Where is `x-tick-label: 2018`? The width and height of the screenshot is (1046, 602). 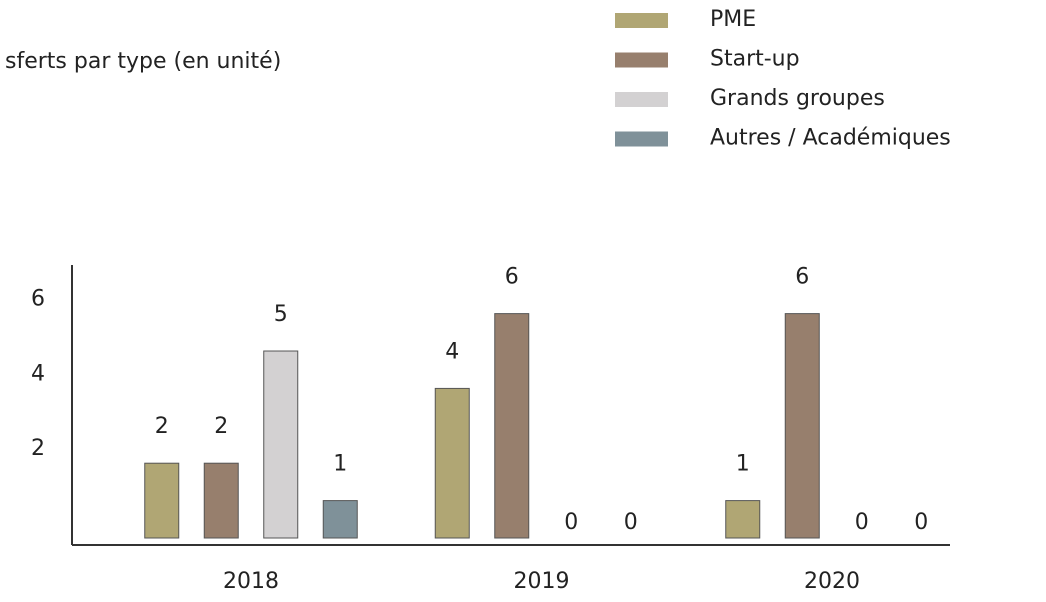 x-tick-label: 2018 is located at coordinates (251, 581).